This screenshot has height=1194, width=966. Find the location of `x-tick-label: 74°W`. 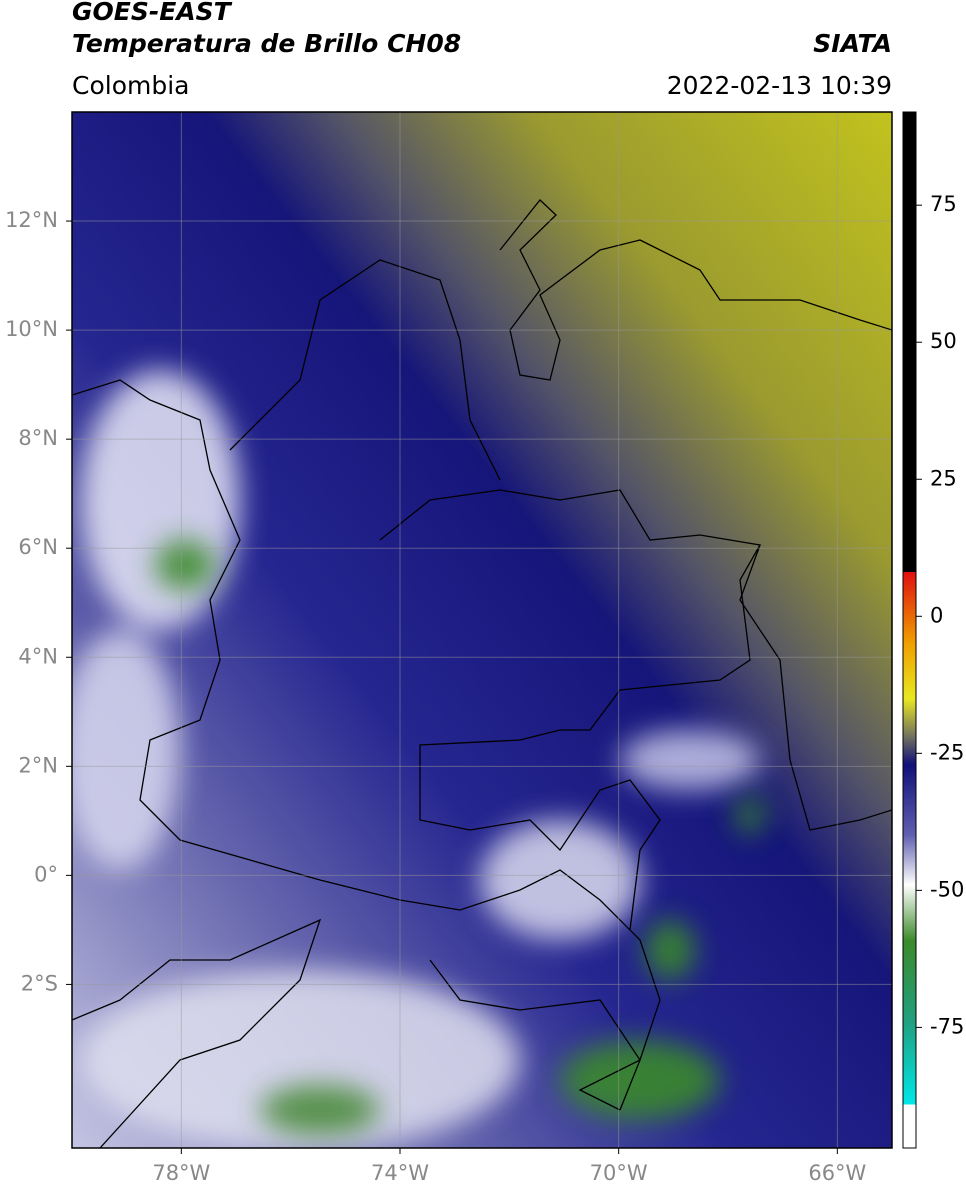

x-tick-label: 74°W is located at coordinates (400, 1173).